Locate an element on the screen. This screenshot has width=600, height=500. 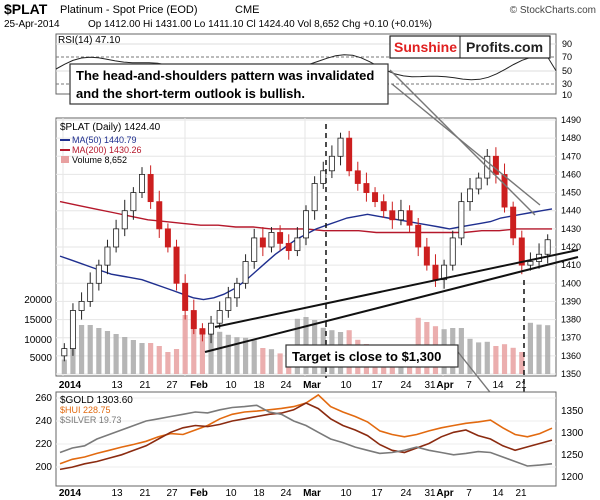
price-tick-label: 1450 is located at coordinates (571, 193).